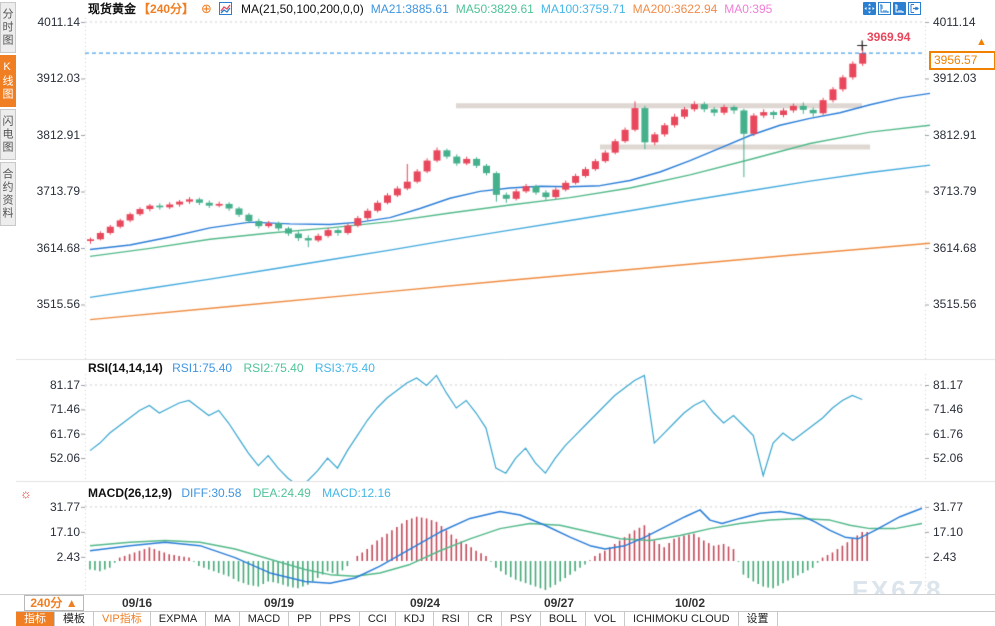  What do you see at coordinates (981, 42) in the screenshot?
I see `price-up-arrow-icon: ▲` at bounding box center [981, 42].